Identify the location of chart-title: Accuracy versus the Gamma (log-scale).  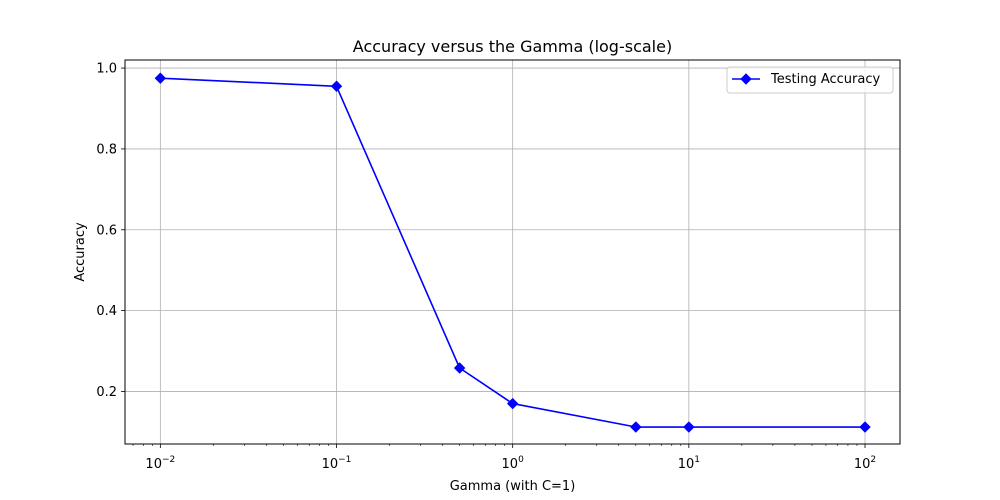
(512, 46).